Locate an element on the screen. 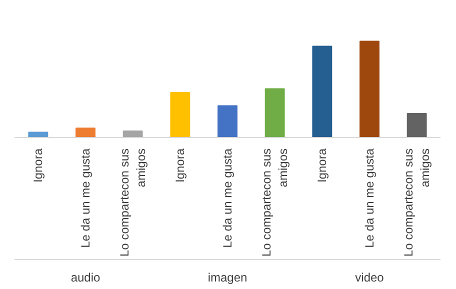  text: imagen is located at coordinates (228, 277).